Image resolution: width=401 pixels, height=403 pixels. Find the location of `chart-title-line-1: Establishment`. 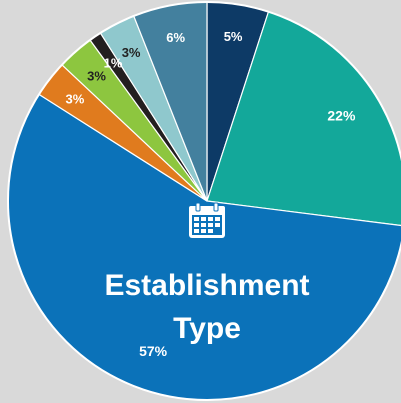

chart-title-line-1: Establishment is located at coordinates (206, 285).